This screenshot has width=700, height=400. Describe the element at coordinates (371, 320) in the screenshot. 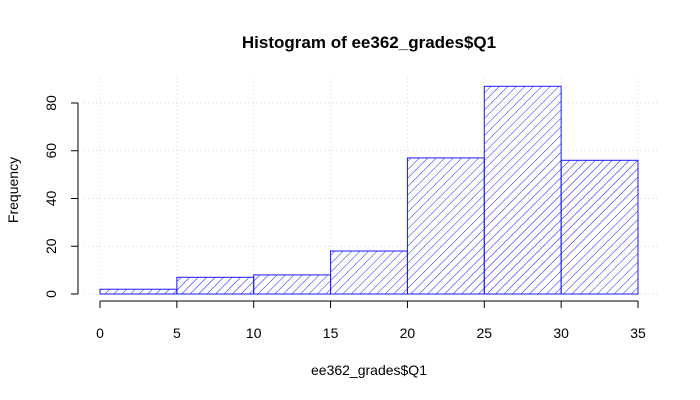

I see `x-axis: 0 5 10 15 20 25 30 35` at that location.